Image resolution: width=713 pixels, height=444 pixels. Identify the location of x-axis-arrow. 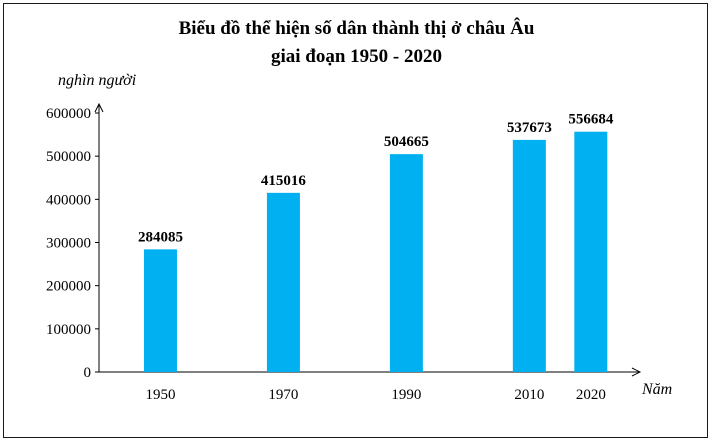
(636, 372).